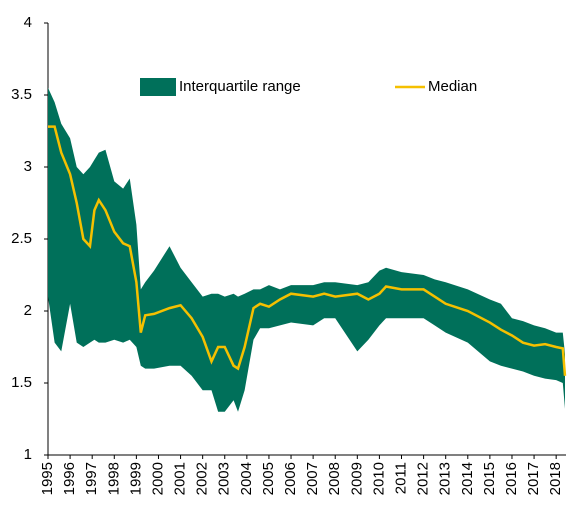 This screenshot has height=508, width=569. I want to click on x-tick-label: 2014, so click(467, 478).